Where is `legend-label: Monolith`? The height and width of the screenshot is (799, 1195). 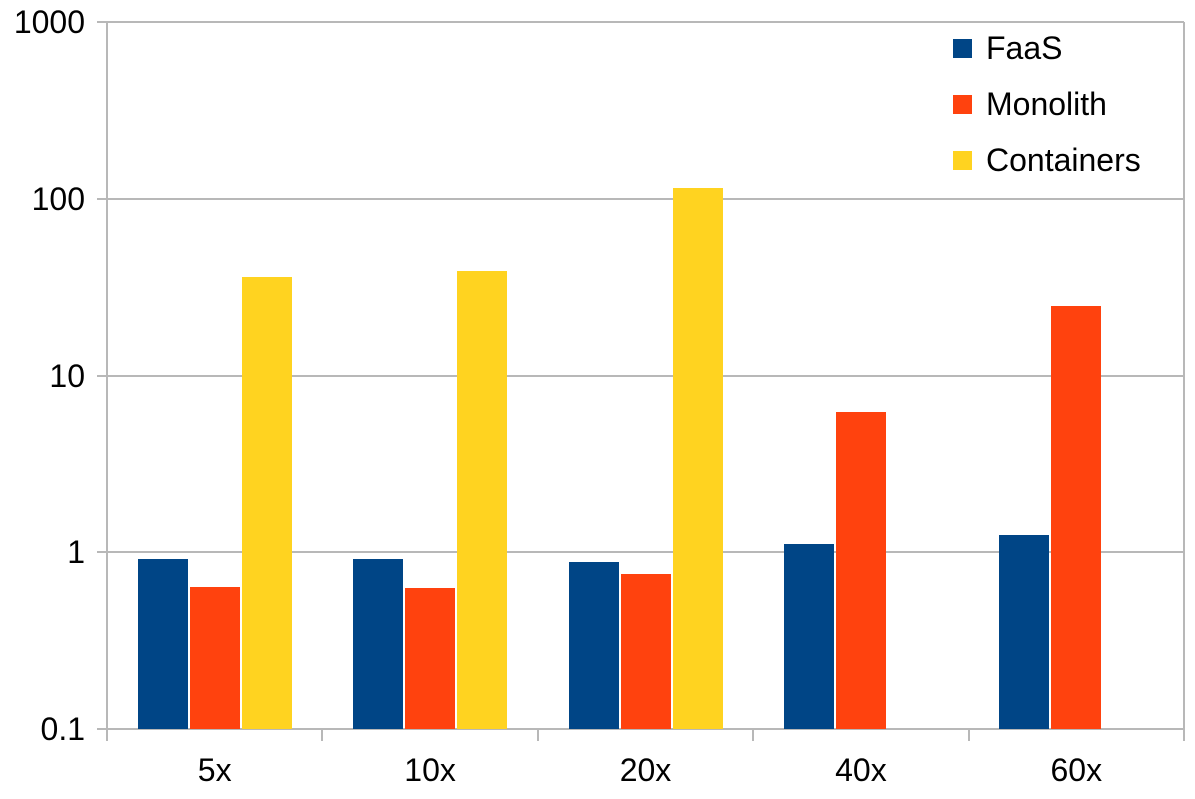 legend-label: Monolith is located at coordinates (1046, 104).